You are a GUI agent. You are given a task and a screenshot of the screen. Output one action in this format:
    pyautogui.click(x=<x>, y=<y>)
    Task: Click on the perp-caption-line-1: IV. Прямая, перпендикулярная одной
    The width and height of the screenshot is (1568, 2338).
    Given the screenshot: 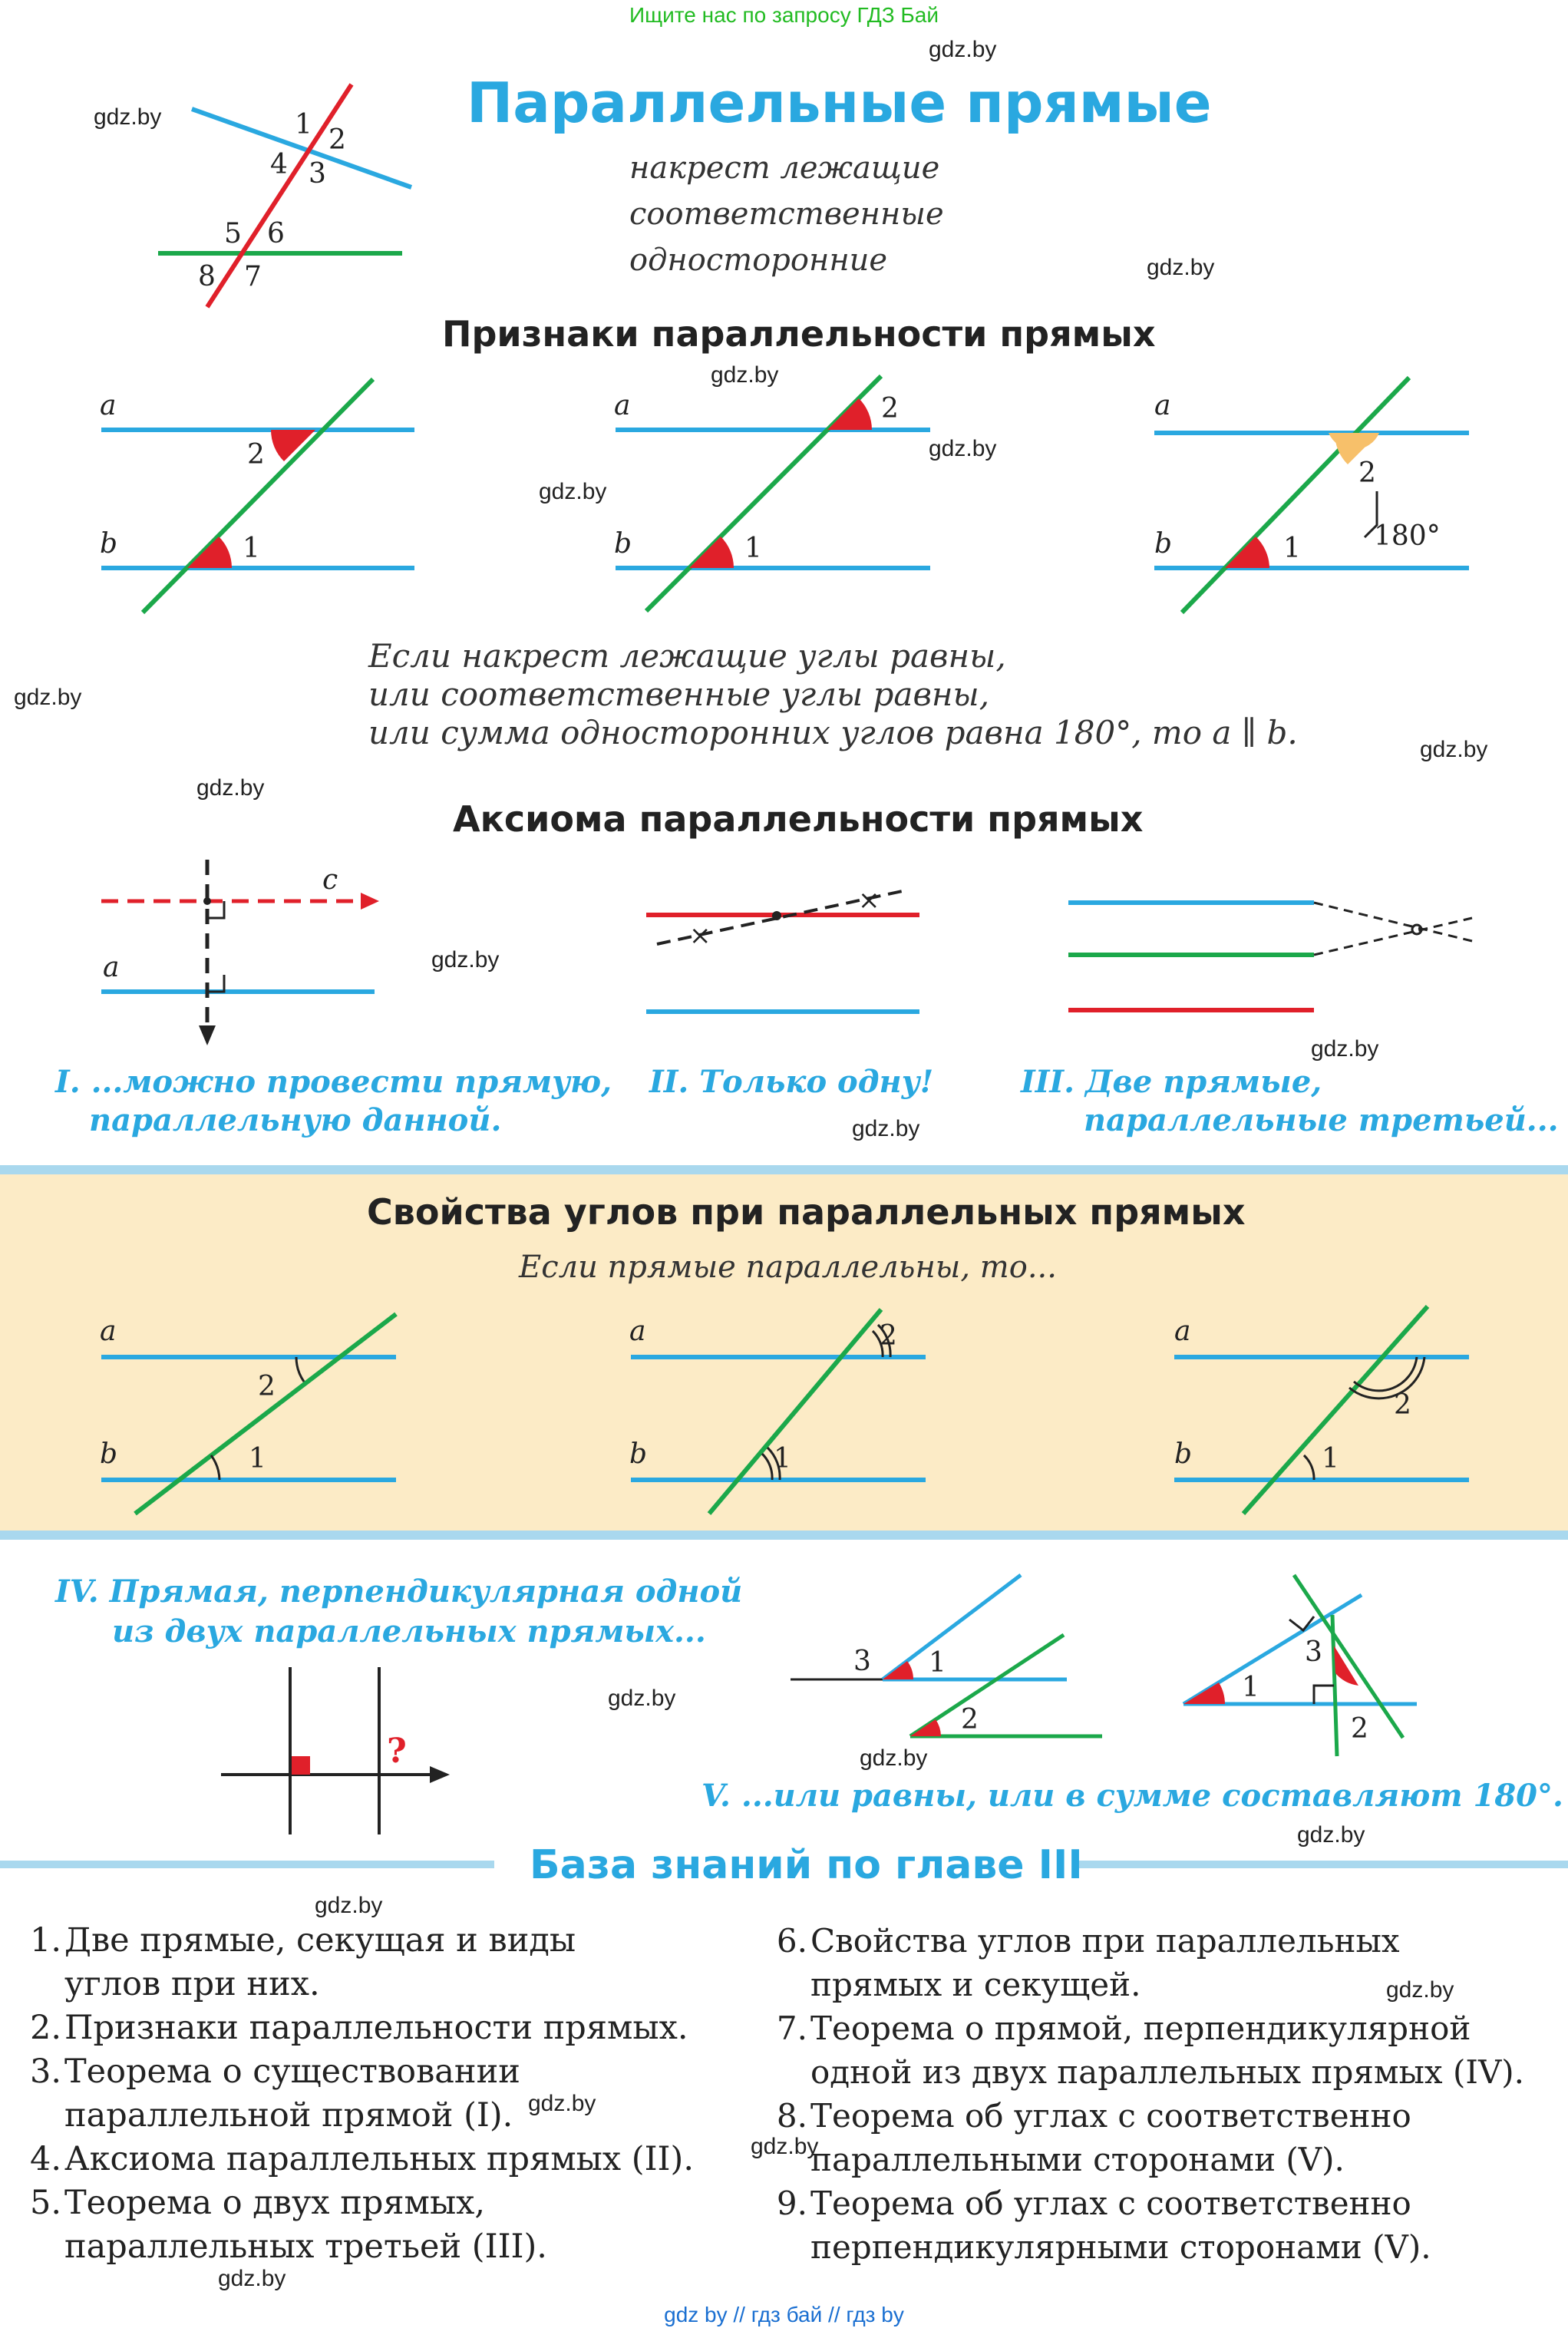 What is the action you would take?
    pyautogui.click(x=399, y=1592)
    